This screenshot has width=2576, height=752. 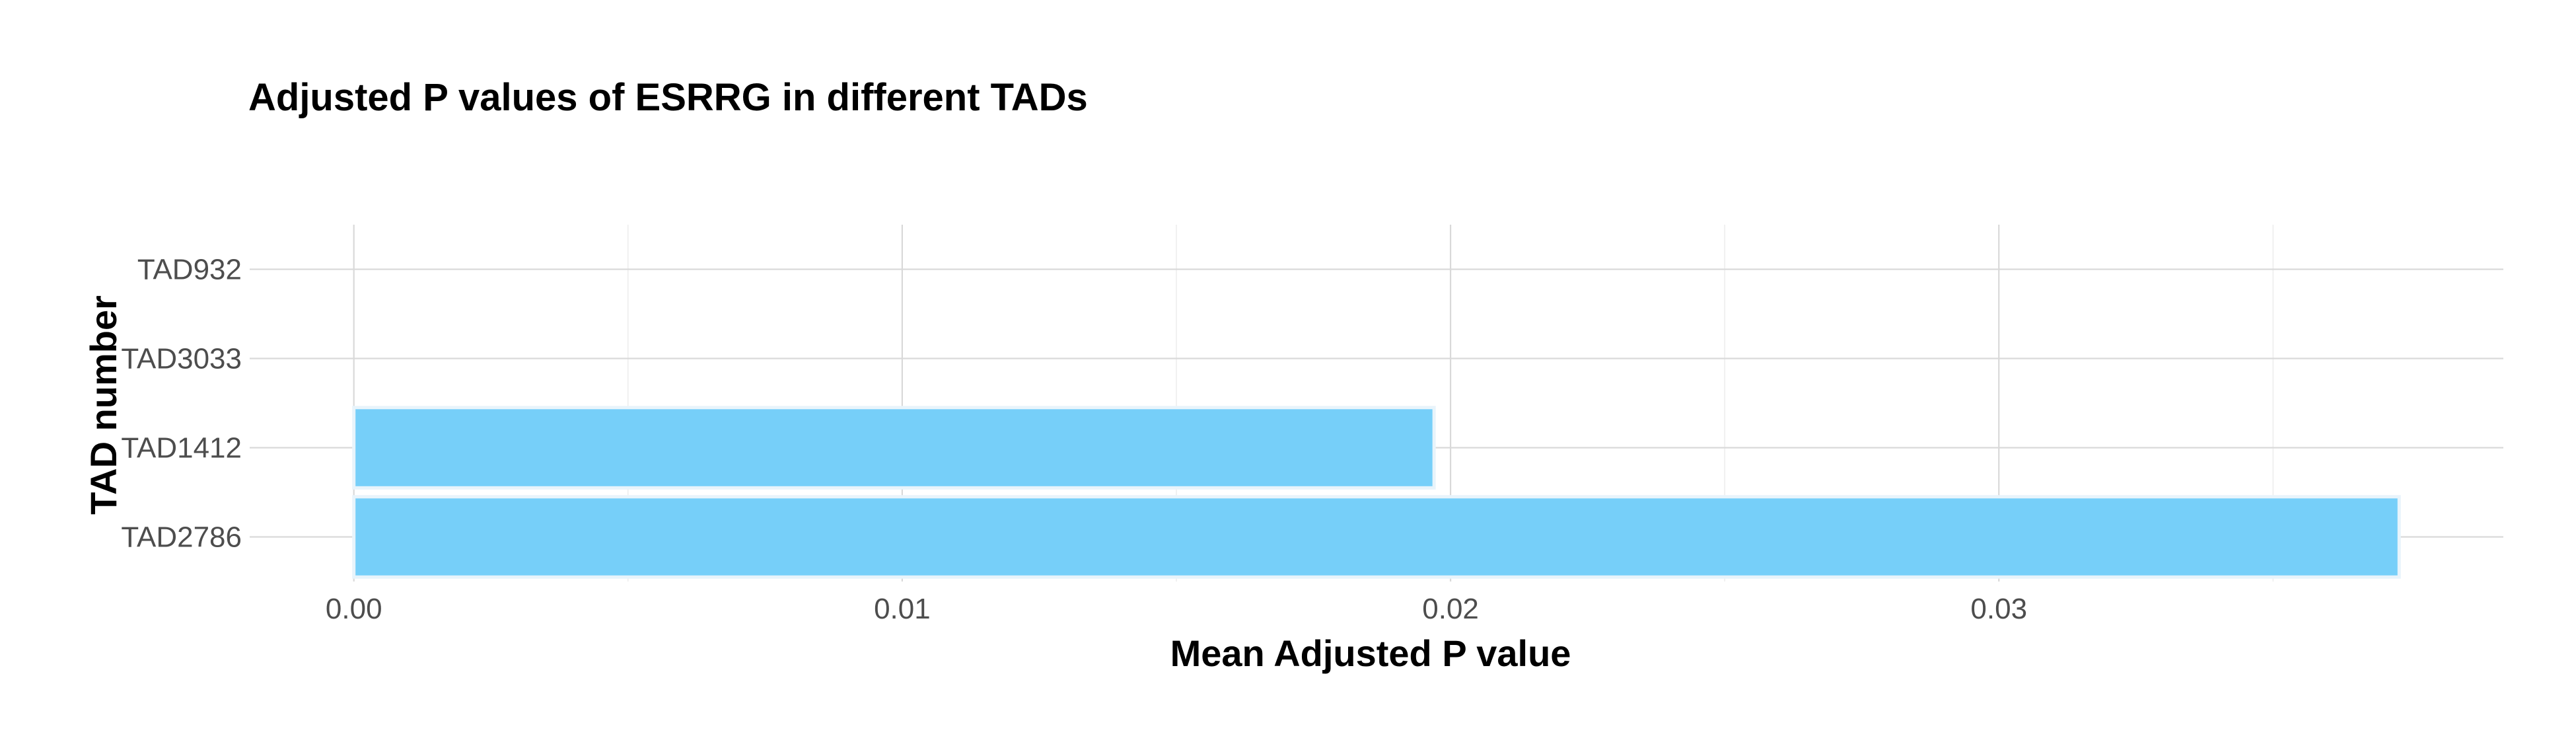 I want to click on x-tick-label-3: 0.03, so click(x=1999, y=609).